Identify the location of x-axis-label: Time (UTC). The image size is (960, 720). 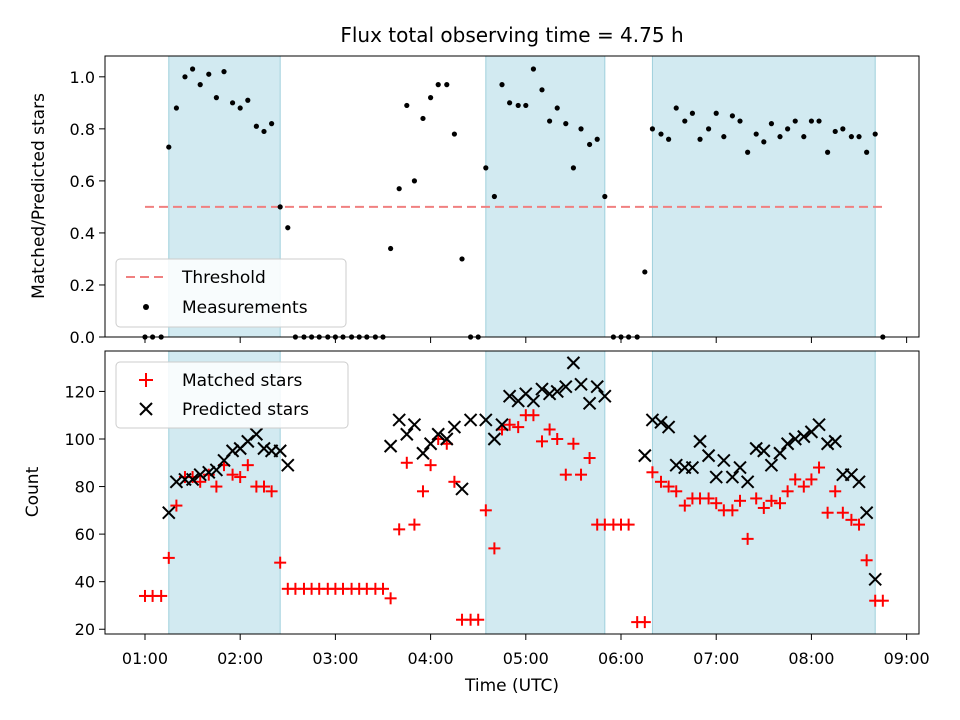
(511, 686).